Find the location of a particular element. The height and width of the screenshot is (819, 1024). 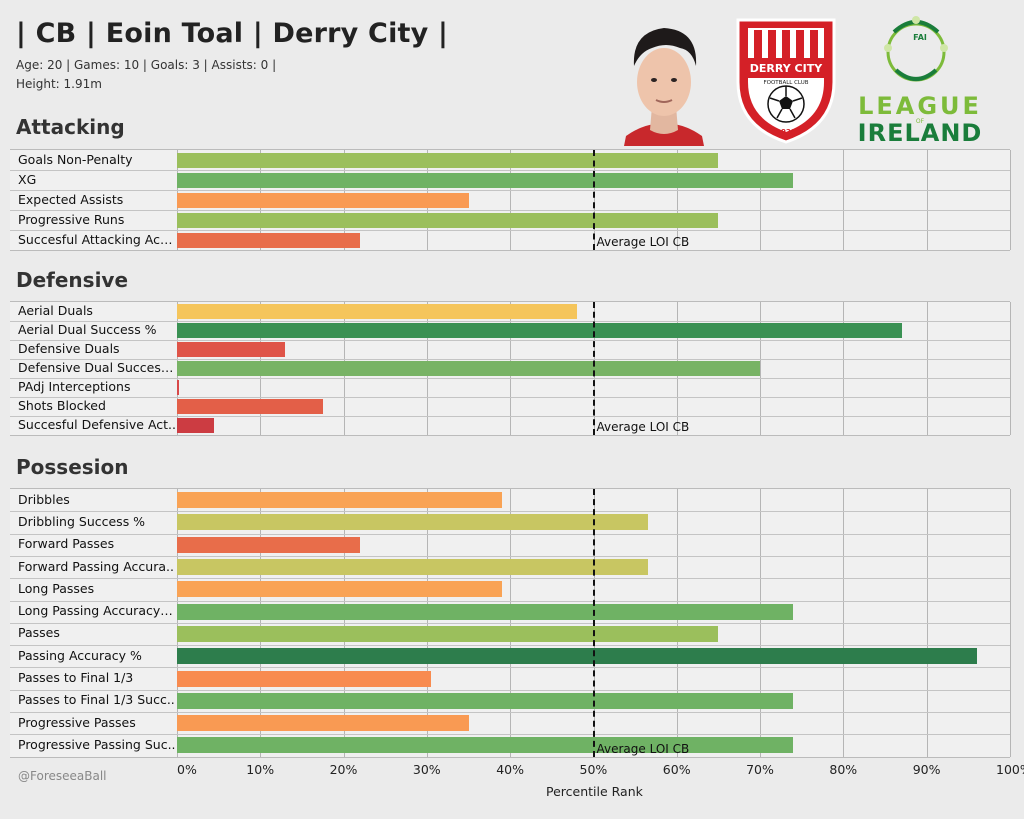

club-subtitle: FOOTBALL CLUB is located at coordinates (785, 83).